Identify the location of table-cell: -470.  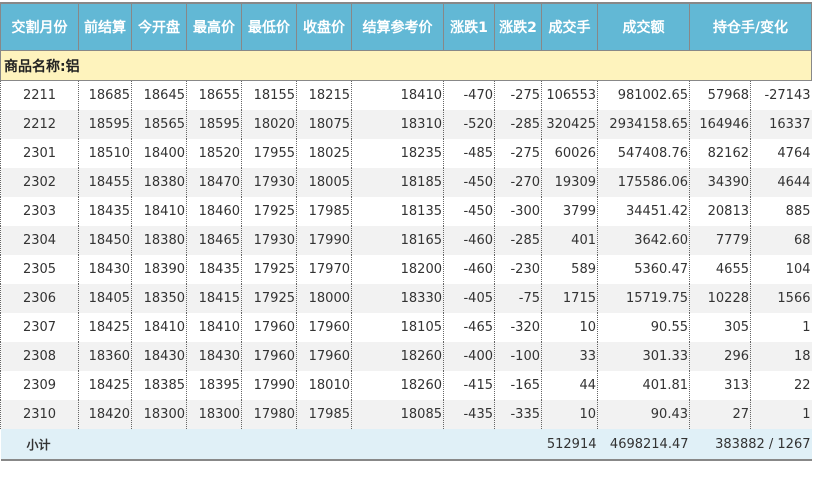
(469, 95).